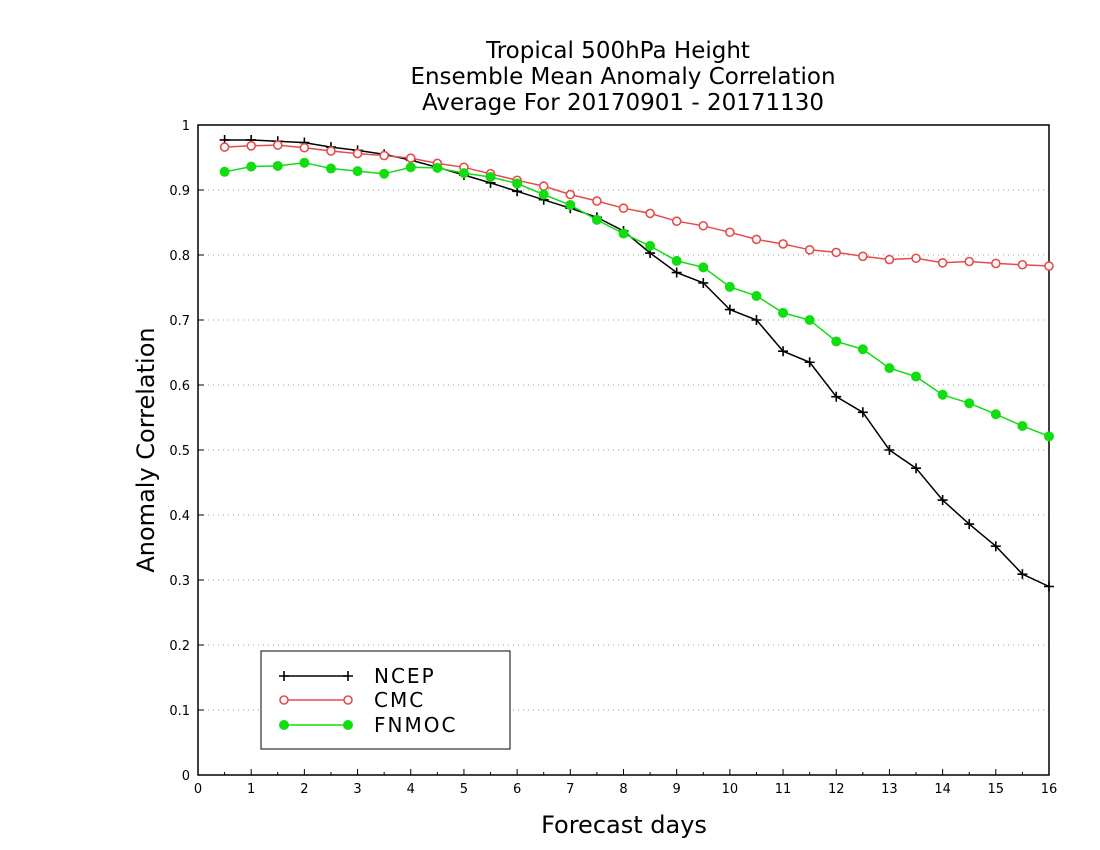  Describe the element at coordinates (517, 789) in the screenshot. I see `x-tick-label: 6` at that location.